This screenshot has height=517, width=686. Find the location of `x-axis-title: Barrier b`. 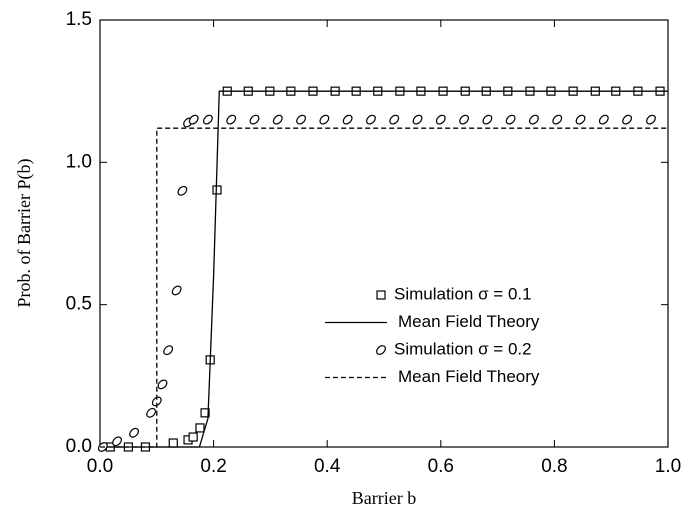

x-axis-title: Barrier b is located at coordinates (384, 498).